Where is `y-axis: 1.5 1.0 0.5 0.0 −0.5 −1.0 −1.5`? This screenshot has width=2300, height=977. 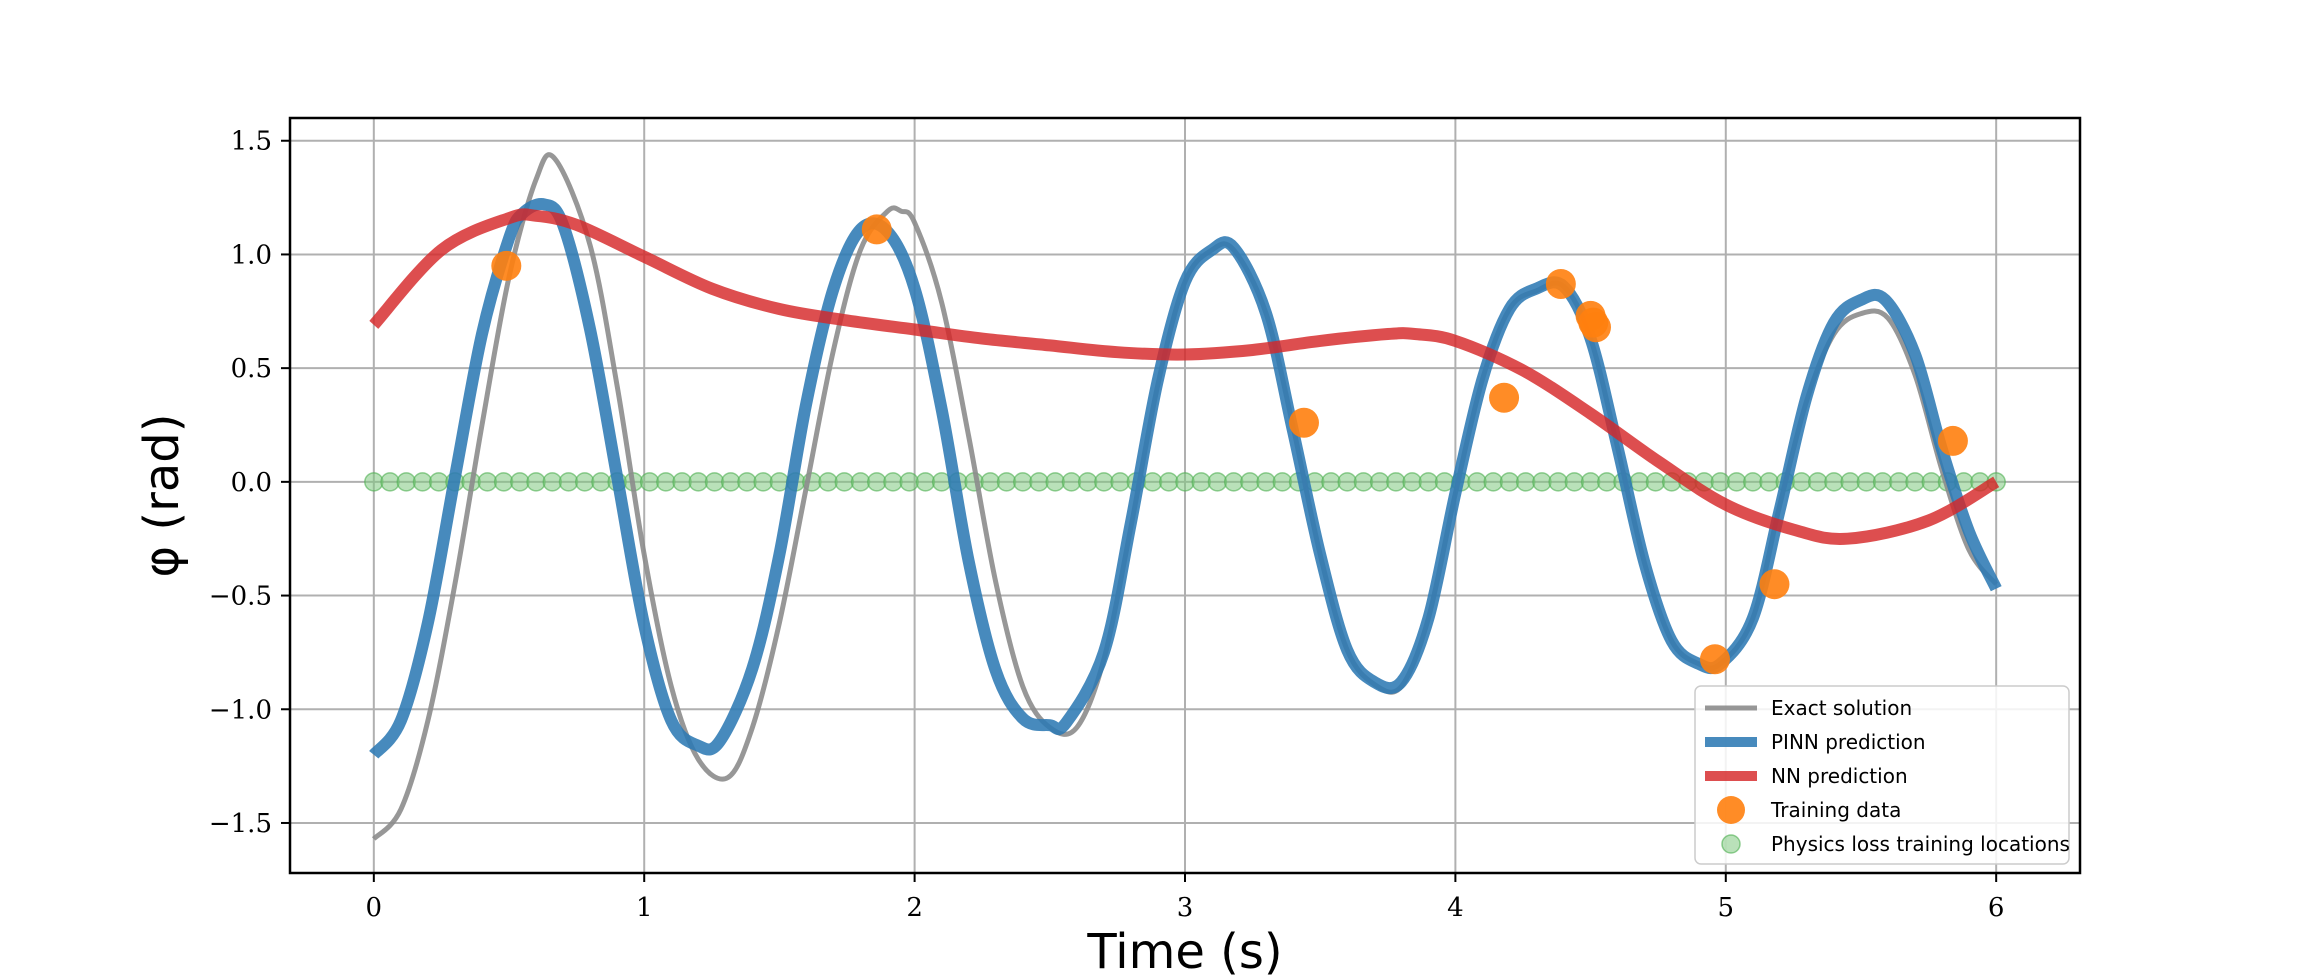
y-axis: 1.5 1.0 0.5 0.0 −0.5 −1.0 −1.5 is located at coordinates (249, 483).